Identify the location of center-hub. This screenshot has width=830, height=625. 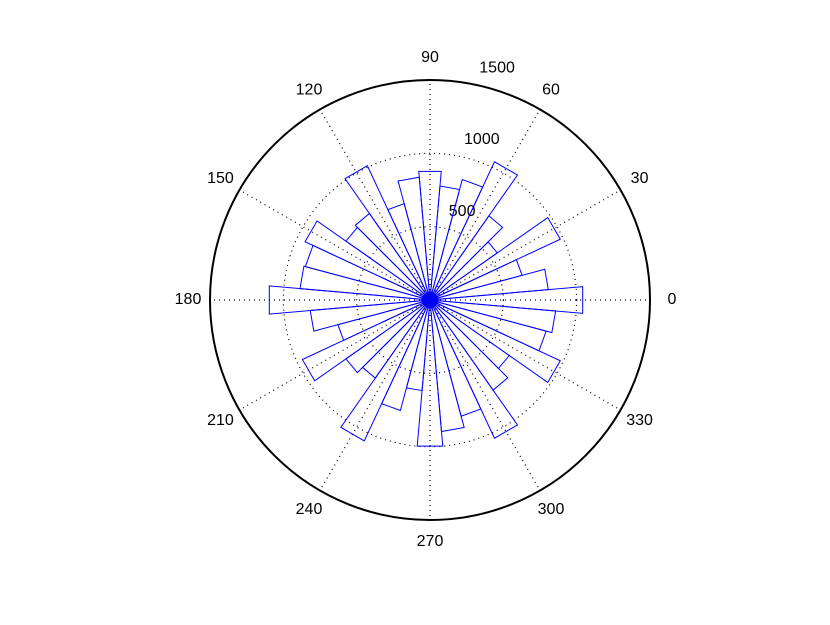
(430, 300).